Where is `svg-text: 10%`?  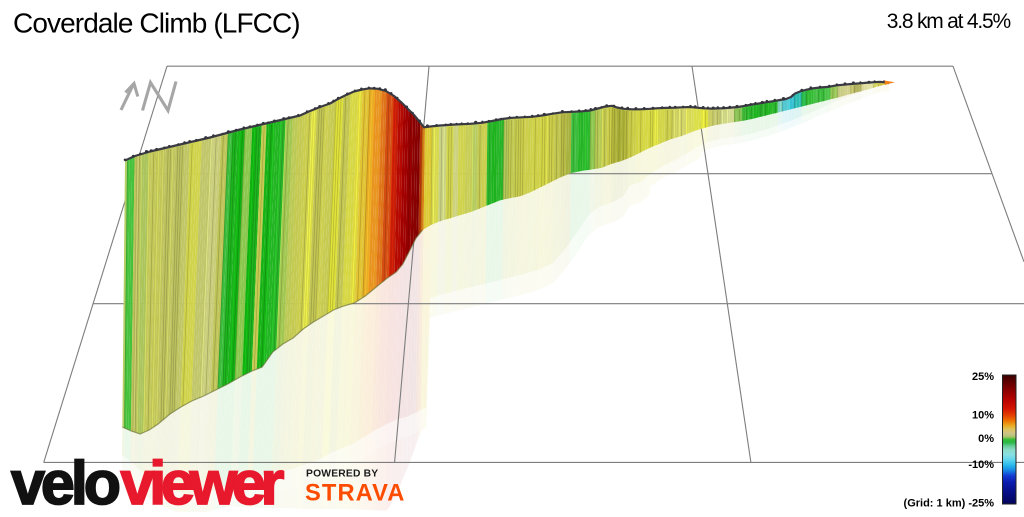
svg-text: 10% is located at coordinates (983, 416).